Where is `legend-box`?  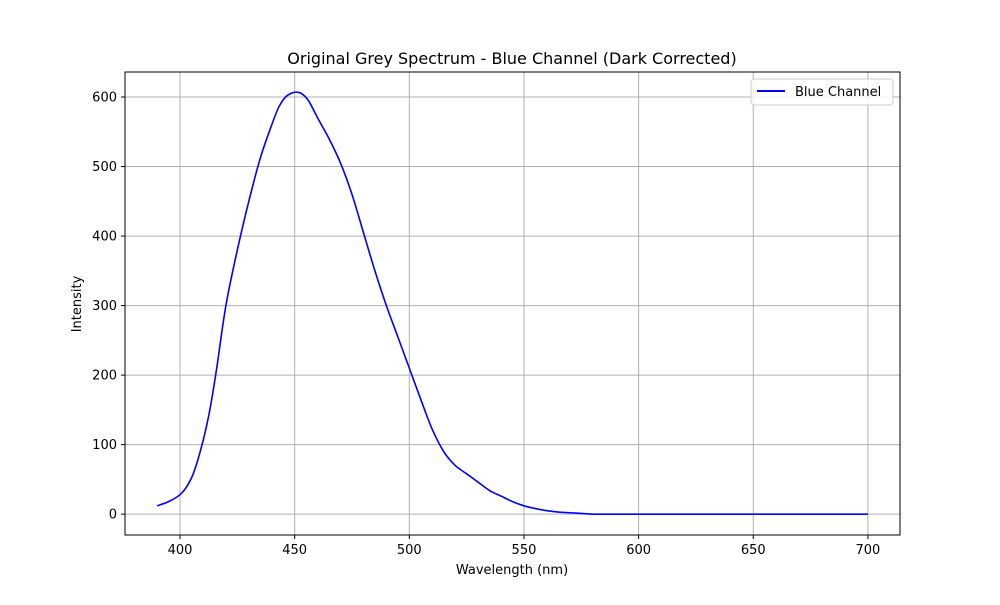 legend-box is located at coordinates (822, 92).